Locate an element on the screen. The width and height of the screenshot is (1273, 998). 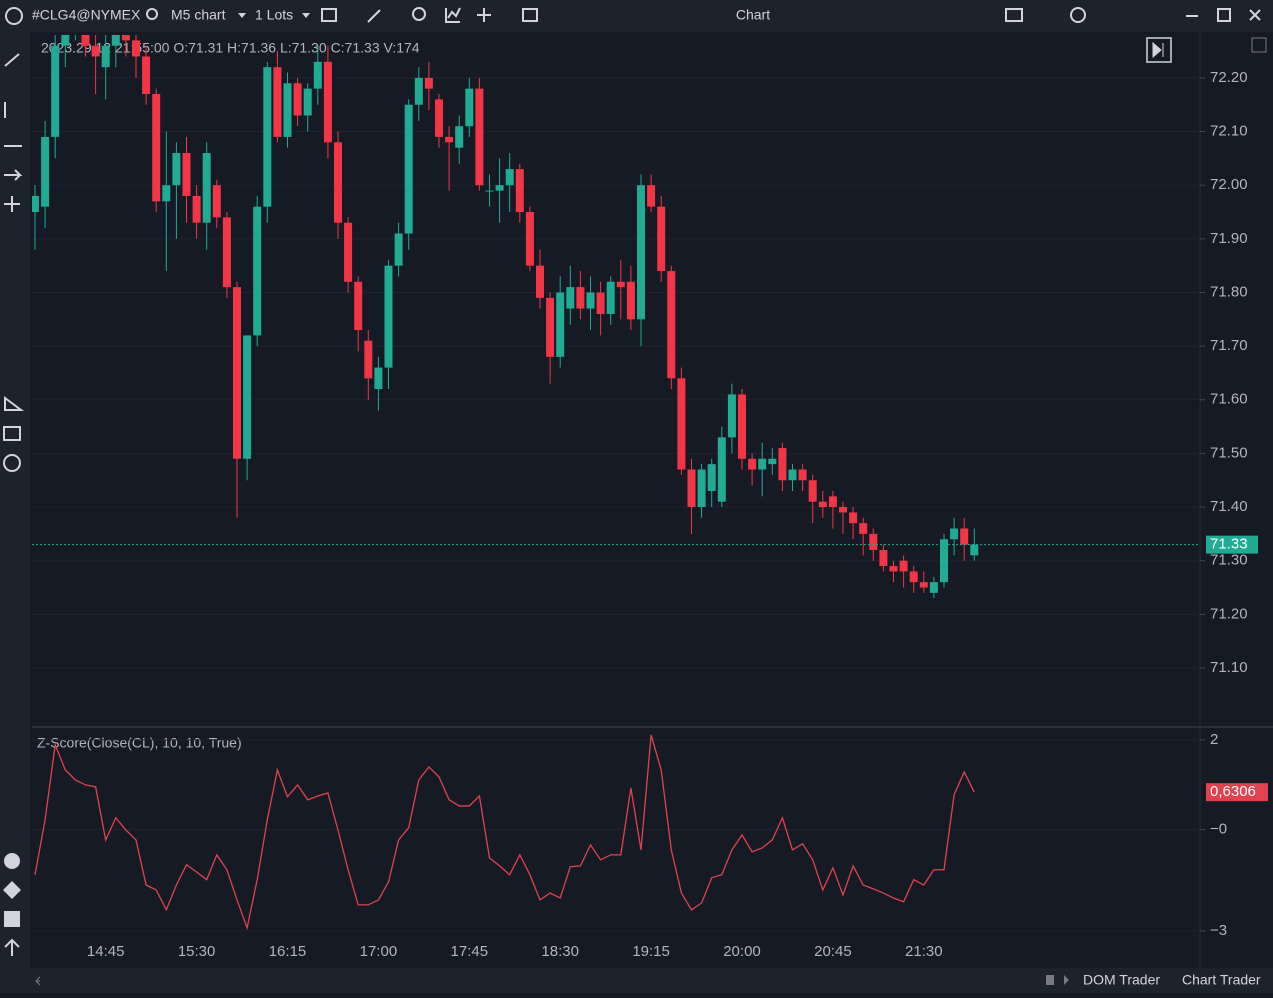
y-tick-label: 71.60 is located at coordinates (1229, 399).